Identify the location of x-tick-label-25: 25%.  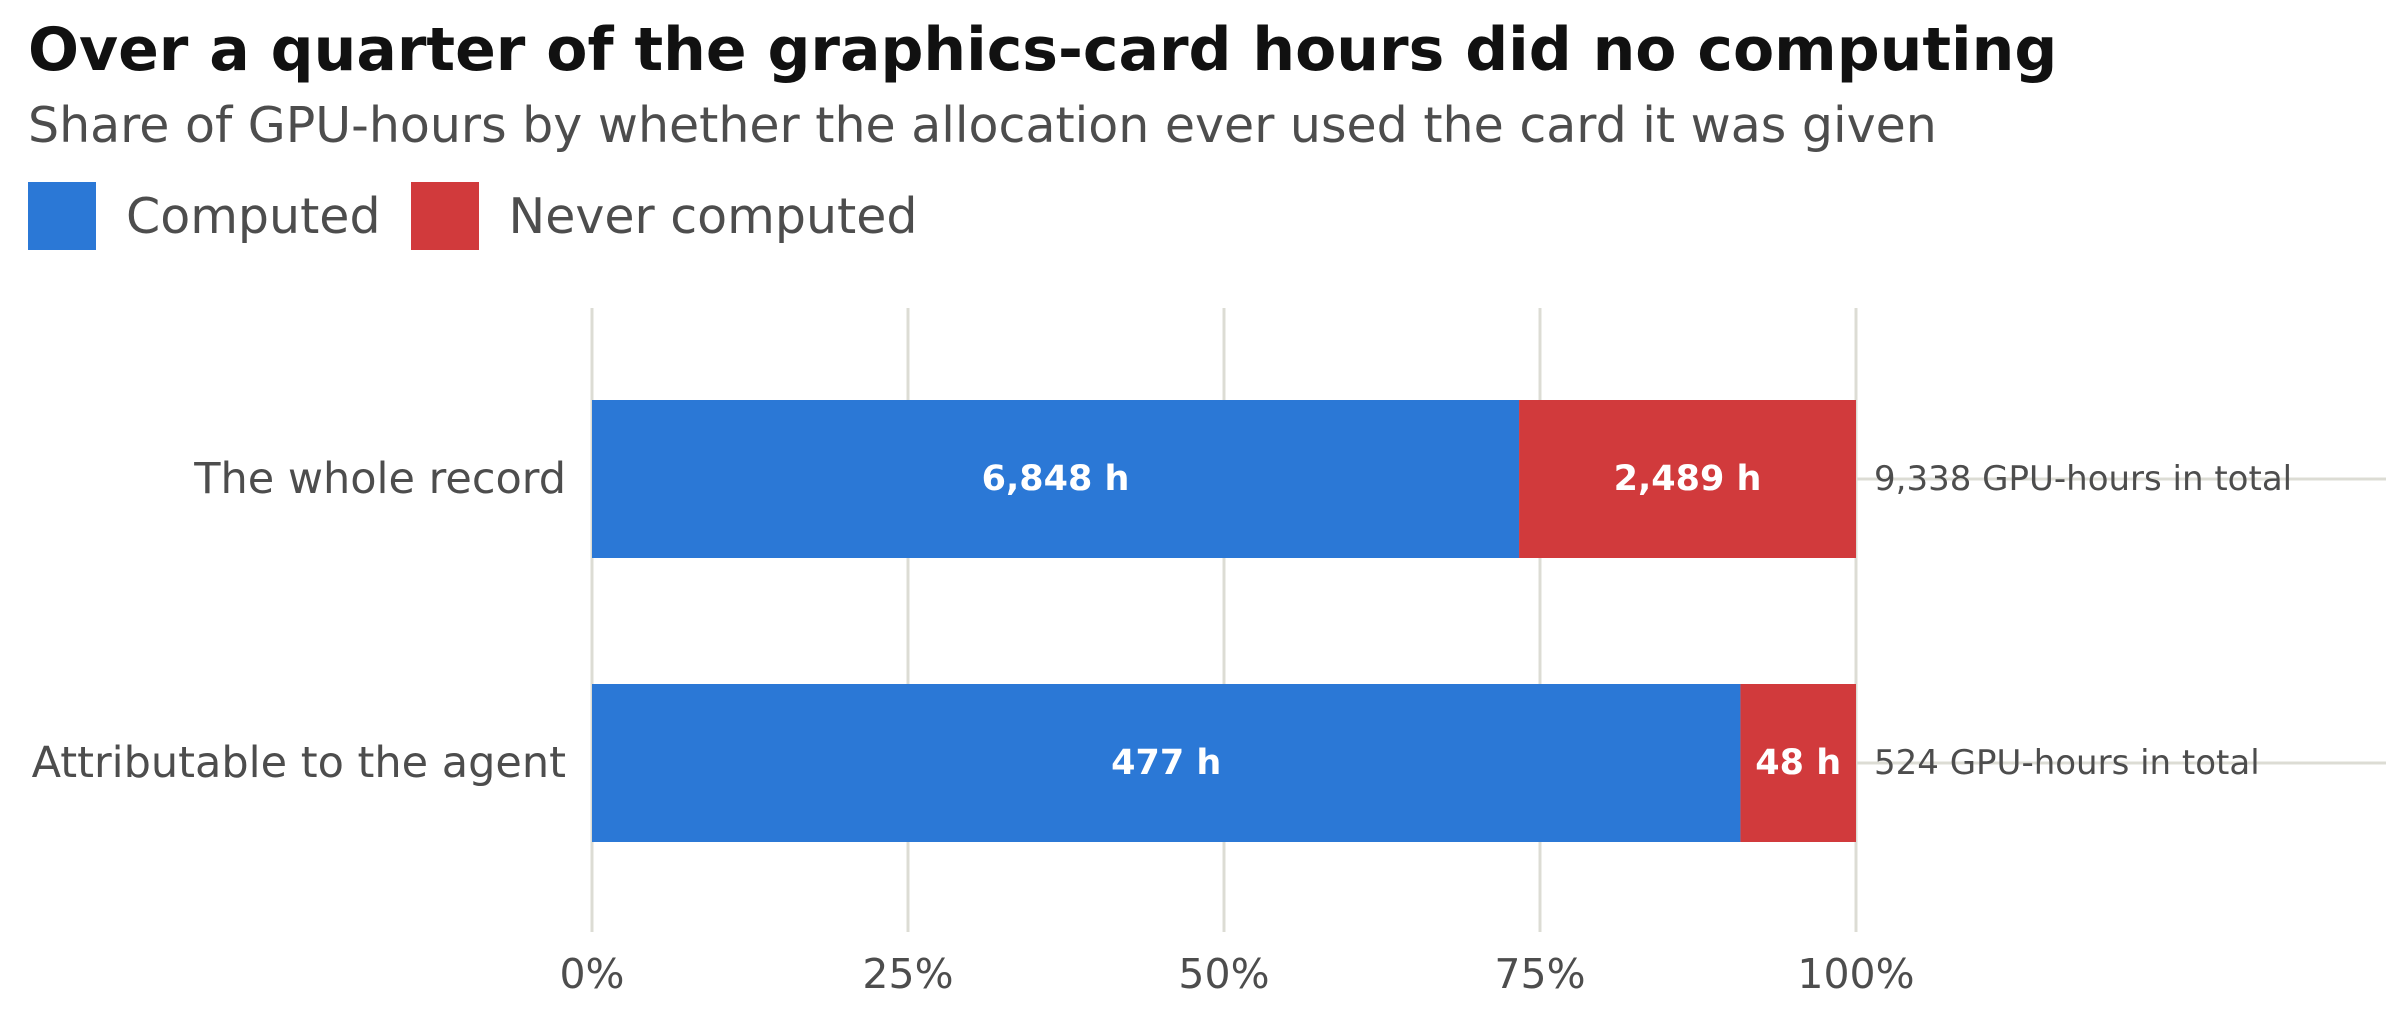
(907, 974).